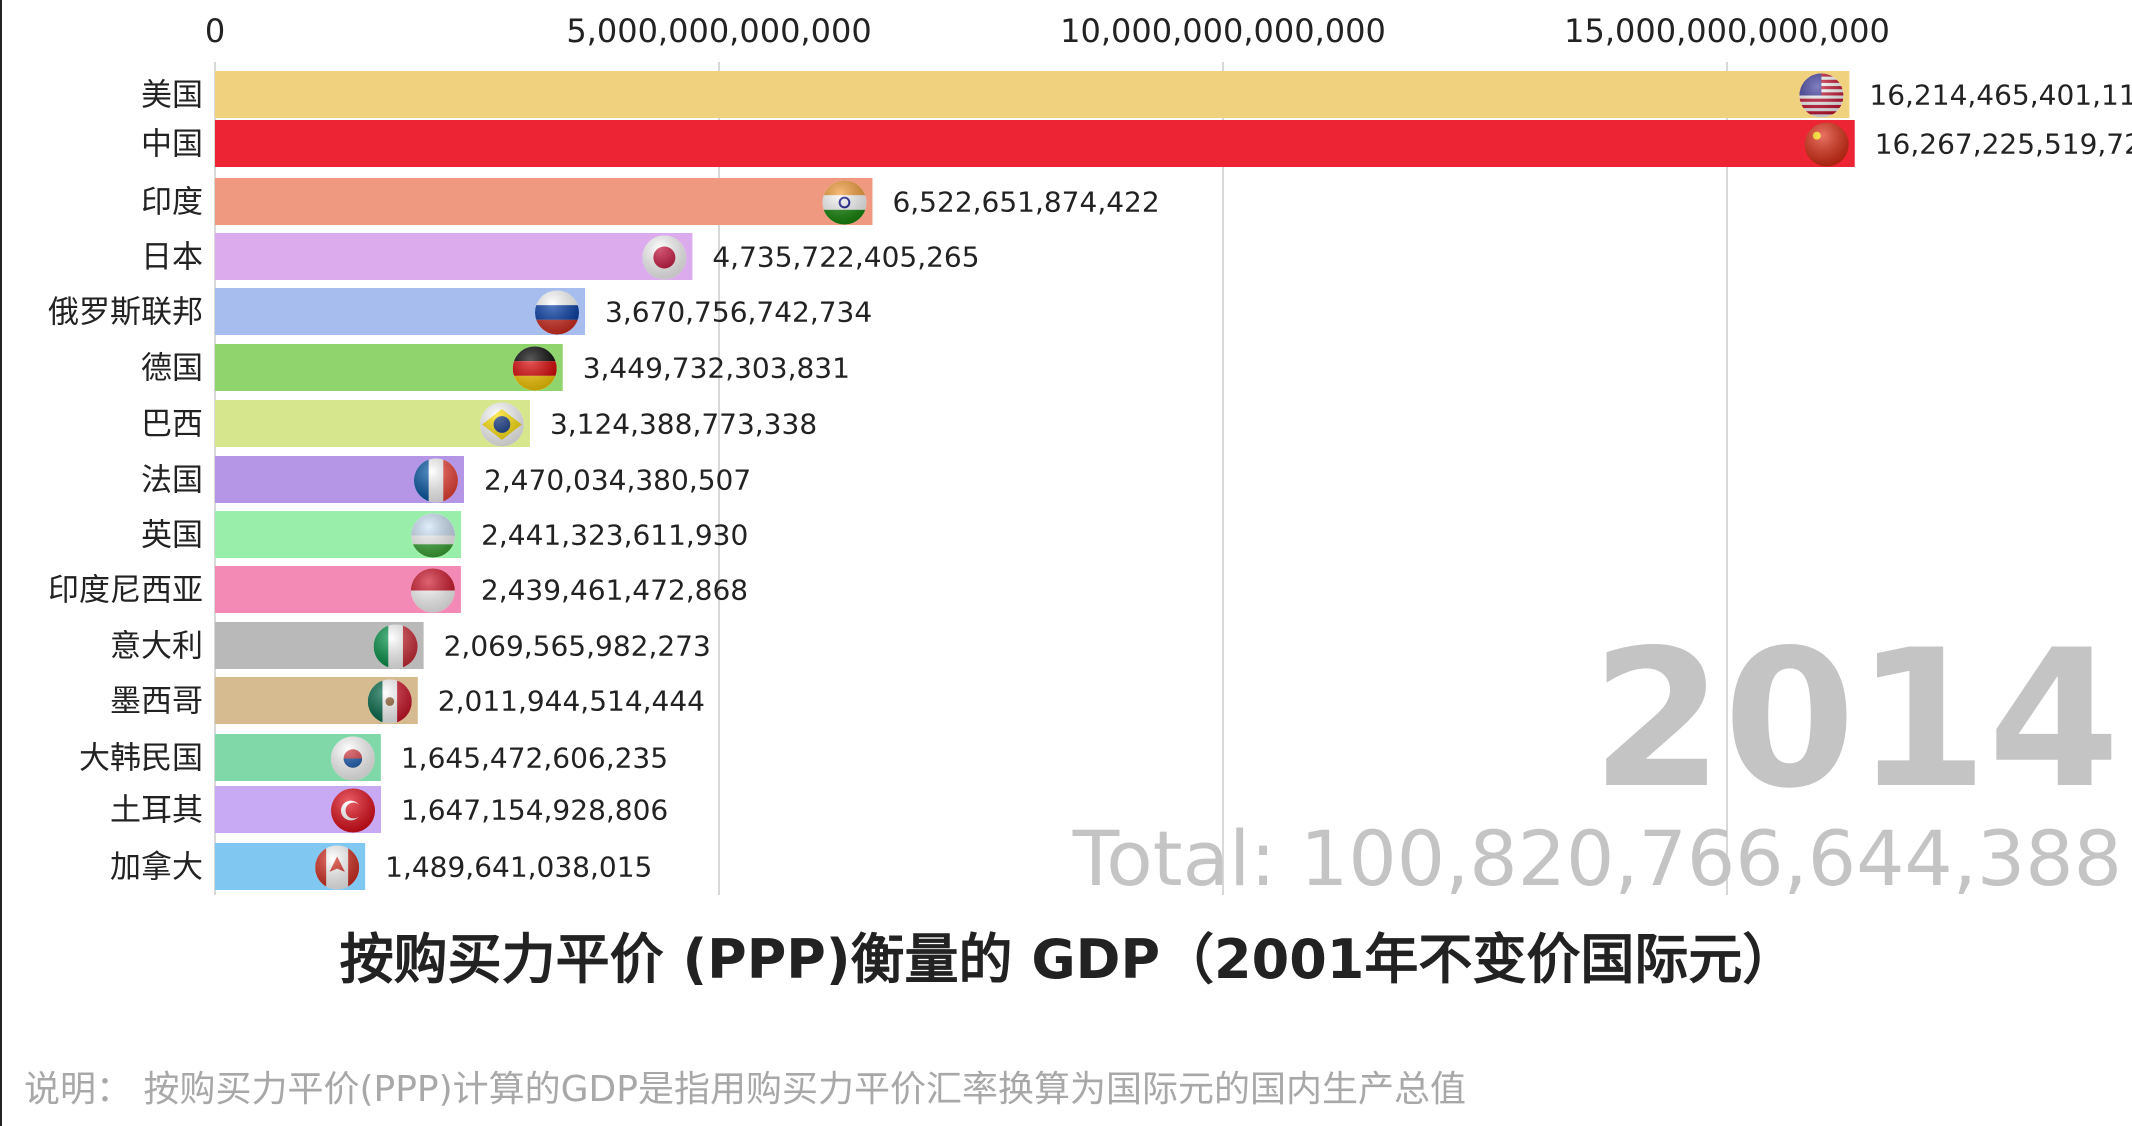  What do you see at coordinates (172, 145) in the screenshot?
I see `country-label: 中国` at bounding box center [172, 145].